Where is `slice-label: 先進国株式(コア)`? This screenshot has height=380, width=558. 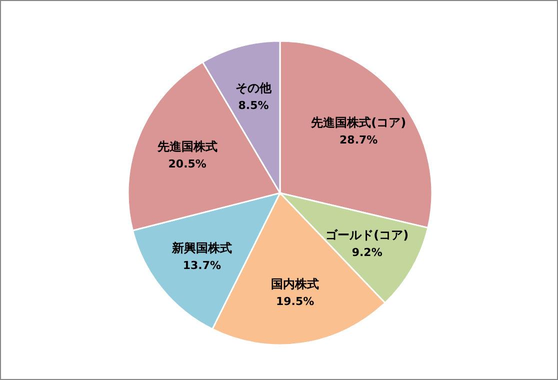 slice-label: 先進国株式(コア) is located at coordinates (358, 123).